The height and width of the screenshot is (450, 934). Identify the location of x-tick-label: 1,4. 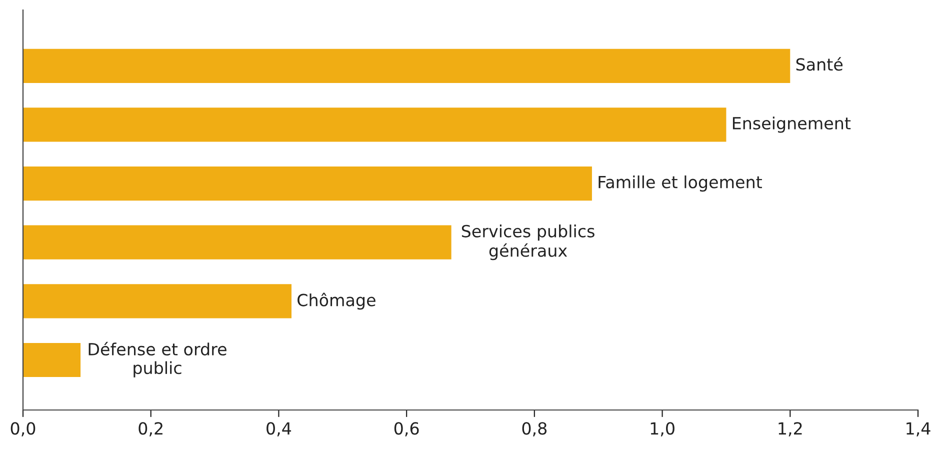
(918, 429).